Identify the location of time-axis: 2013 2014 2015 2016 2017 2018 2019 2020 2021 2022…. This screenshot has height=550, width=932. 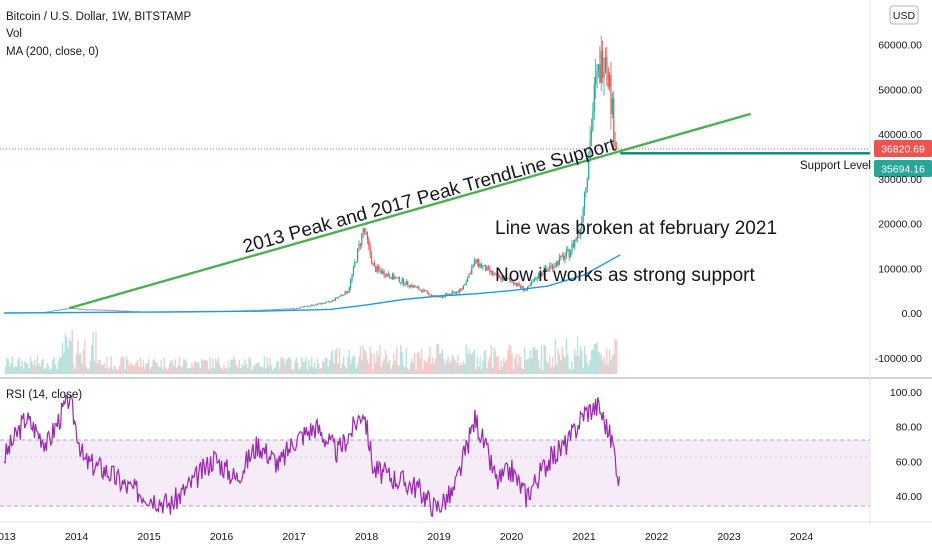
(406, 537).